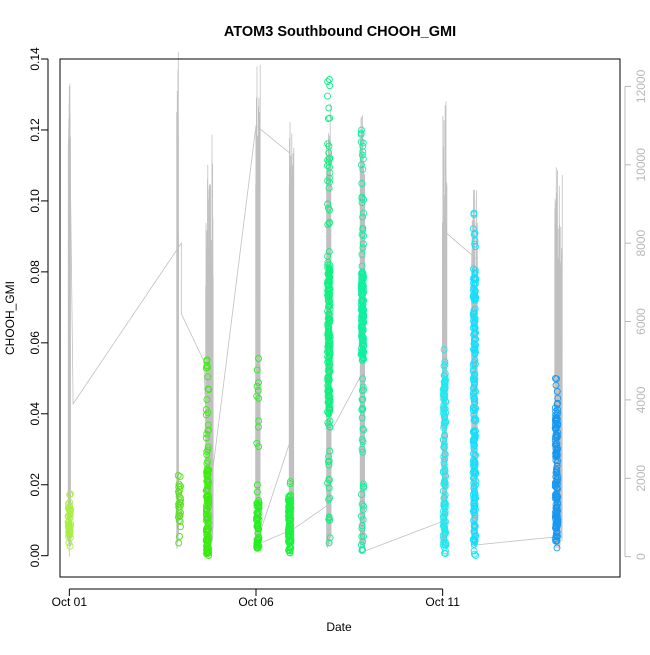  What do you see at coordinates (641, 243) in the screenshot?
I see `y-right-tick-label: 8000` at bounding box center [641, 243].